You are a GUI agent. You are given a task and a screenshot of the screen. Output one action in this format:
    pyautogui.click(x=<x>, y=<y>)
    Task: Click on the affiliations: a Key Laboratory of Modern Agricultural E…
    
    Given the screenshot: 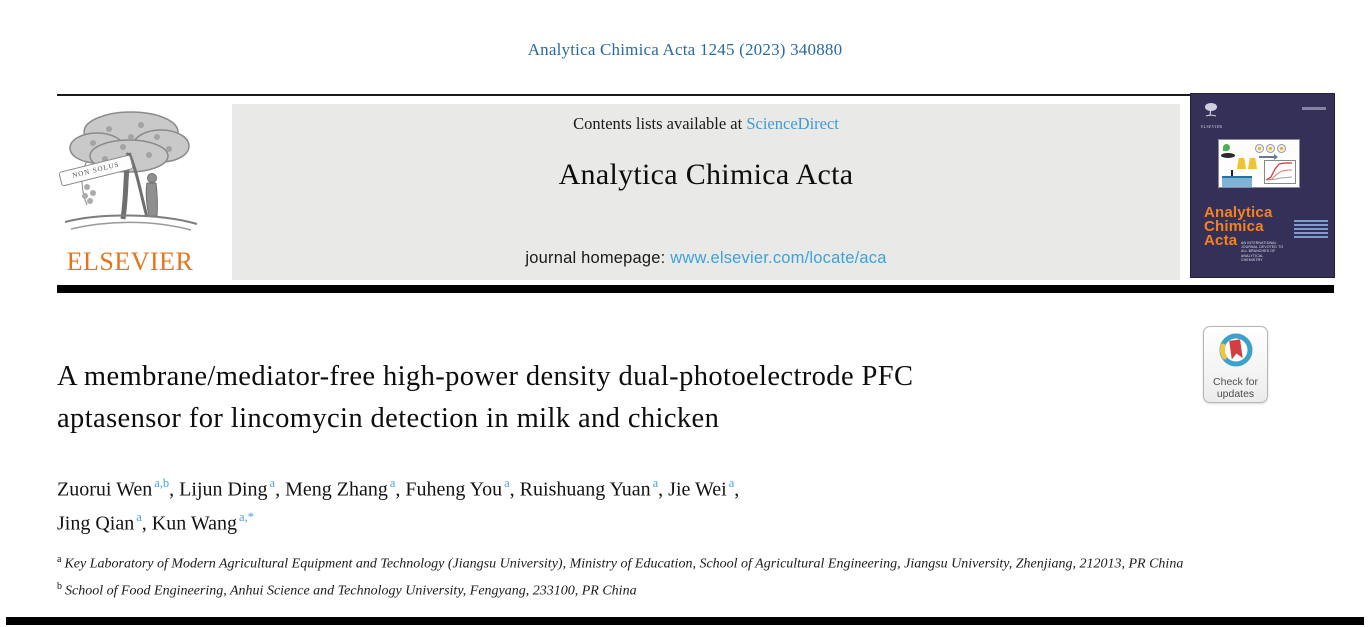 What is the action you would take?
    pyautogui.click(x=686, y=575)
    